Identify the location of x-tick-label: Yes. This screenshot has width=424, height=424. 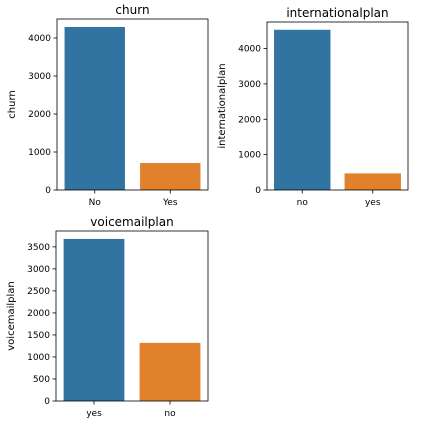
(170, 203).